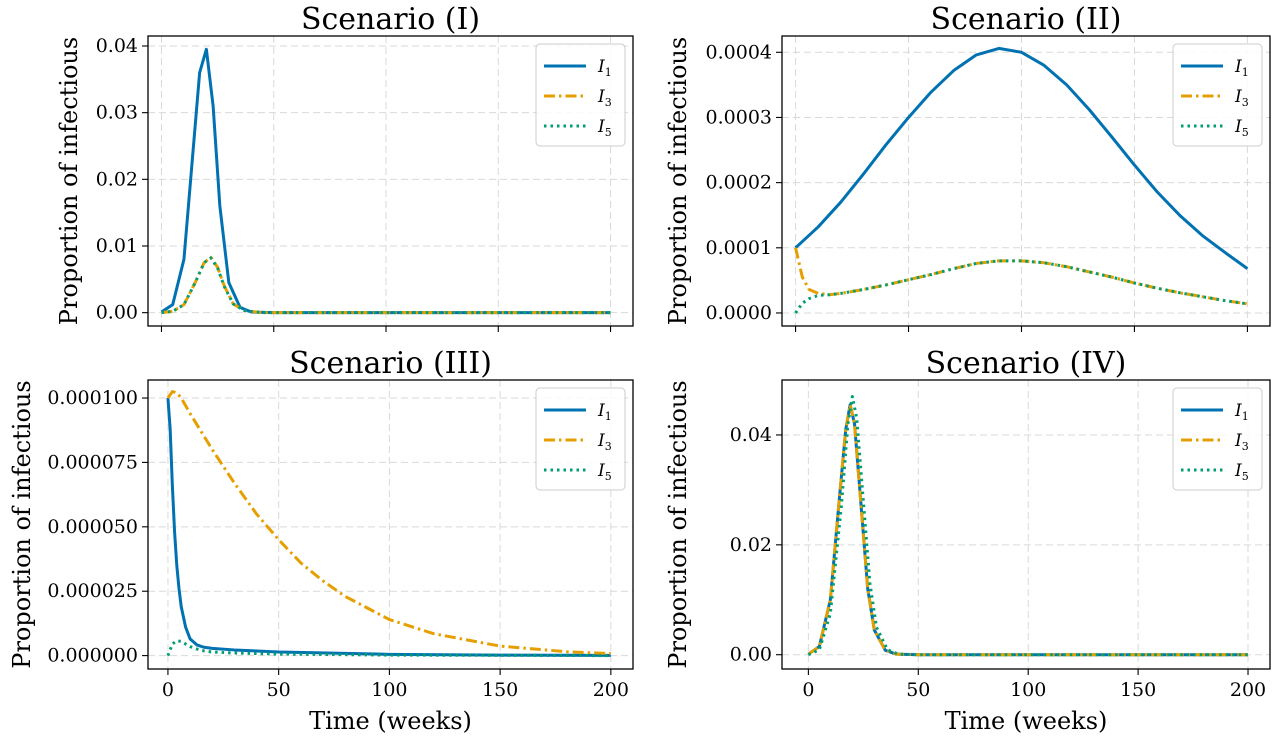 The image size is (1283, 747). Describe the element at coordinates (117, 113) in the screenshot. I see `y-tick-label: 0.03` at that location.